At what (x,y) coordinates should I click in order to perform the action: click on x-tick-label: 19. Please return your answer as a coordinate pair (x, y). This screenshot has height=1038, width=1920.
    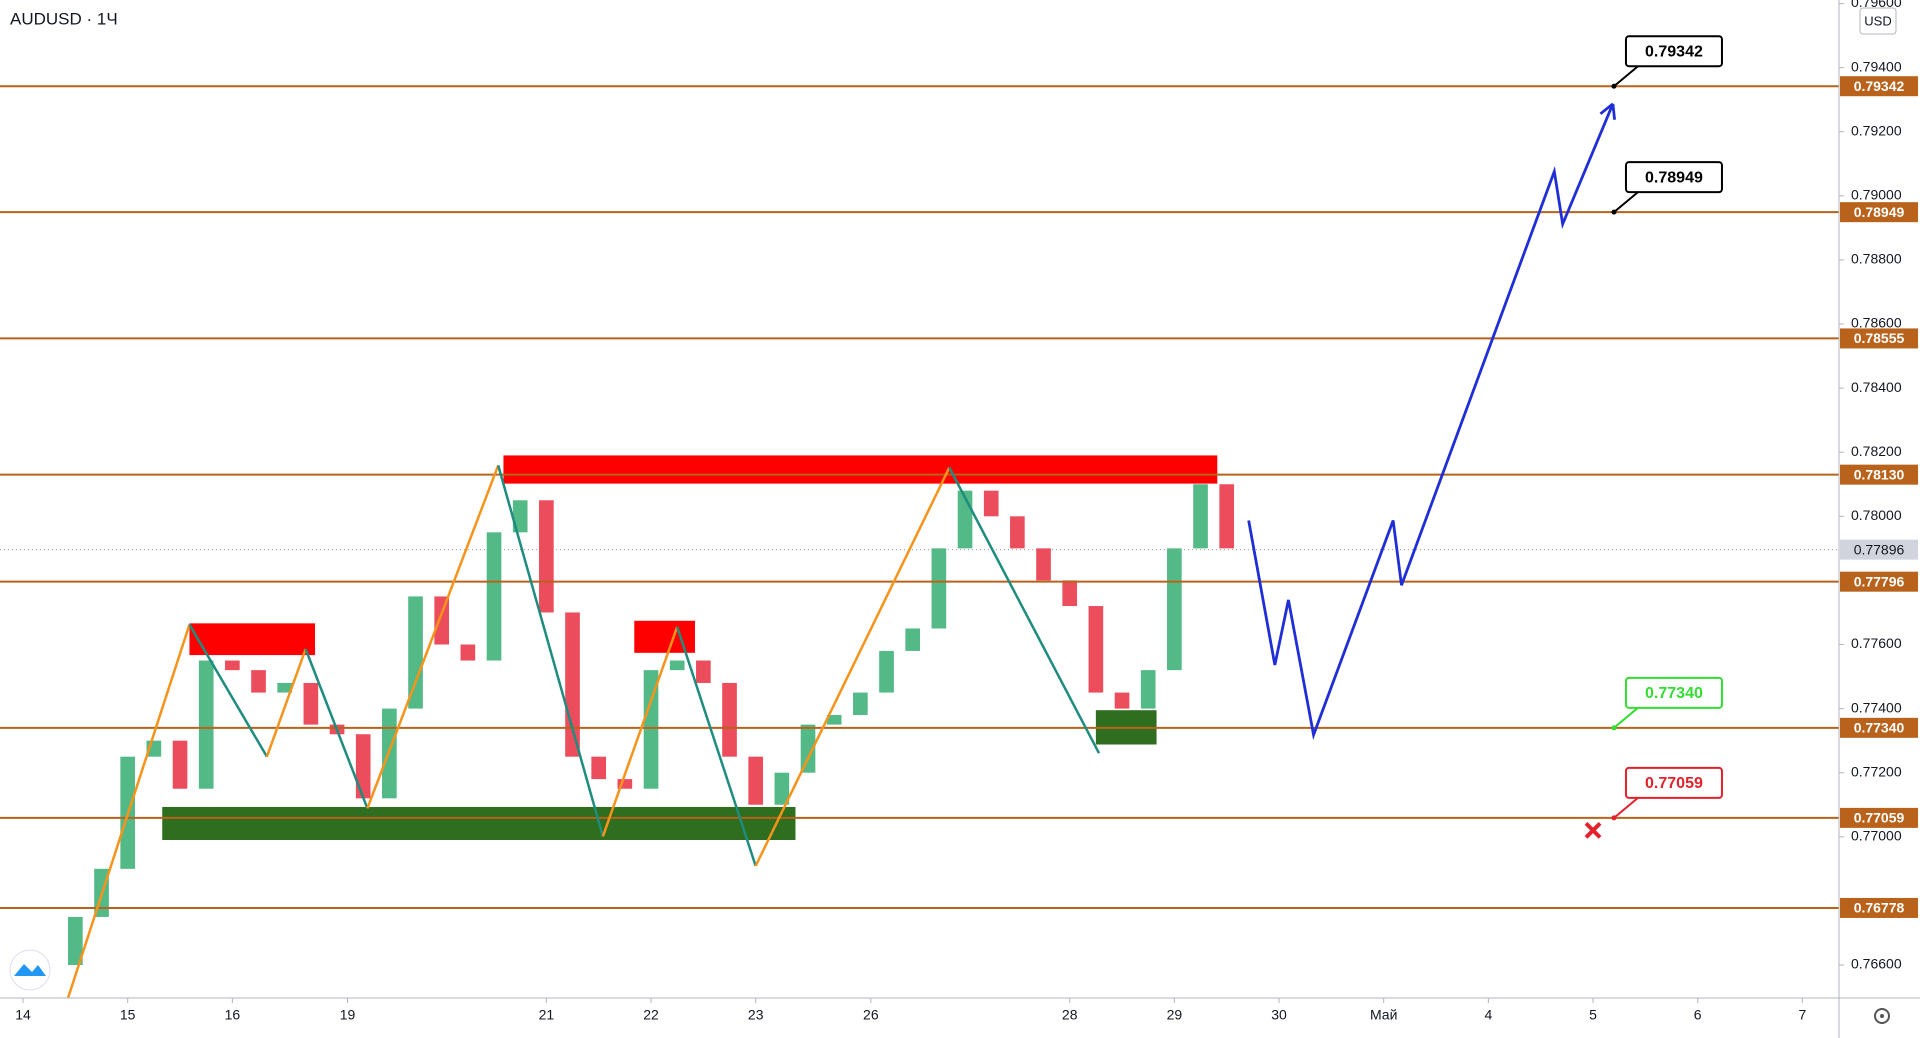
    Looking at the image, I should click on (348, 1015).